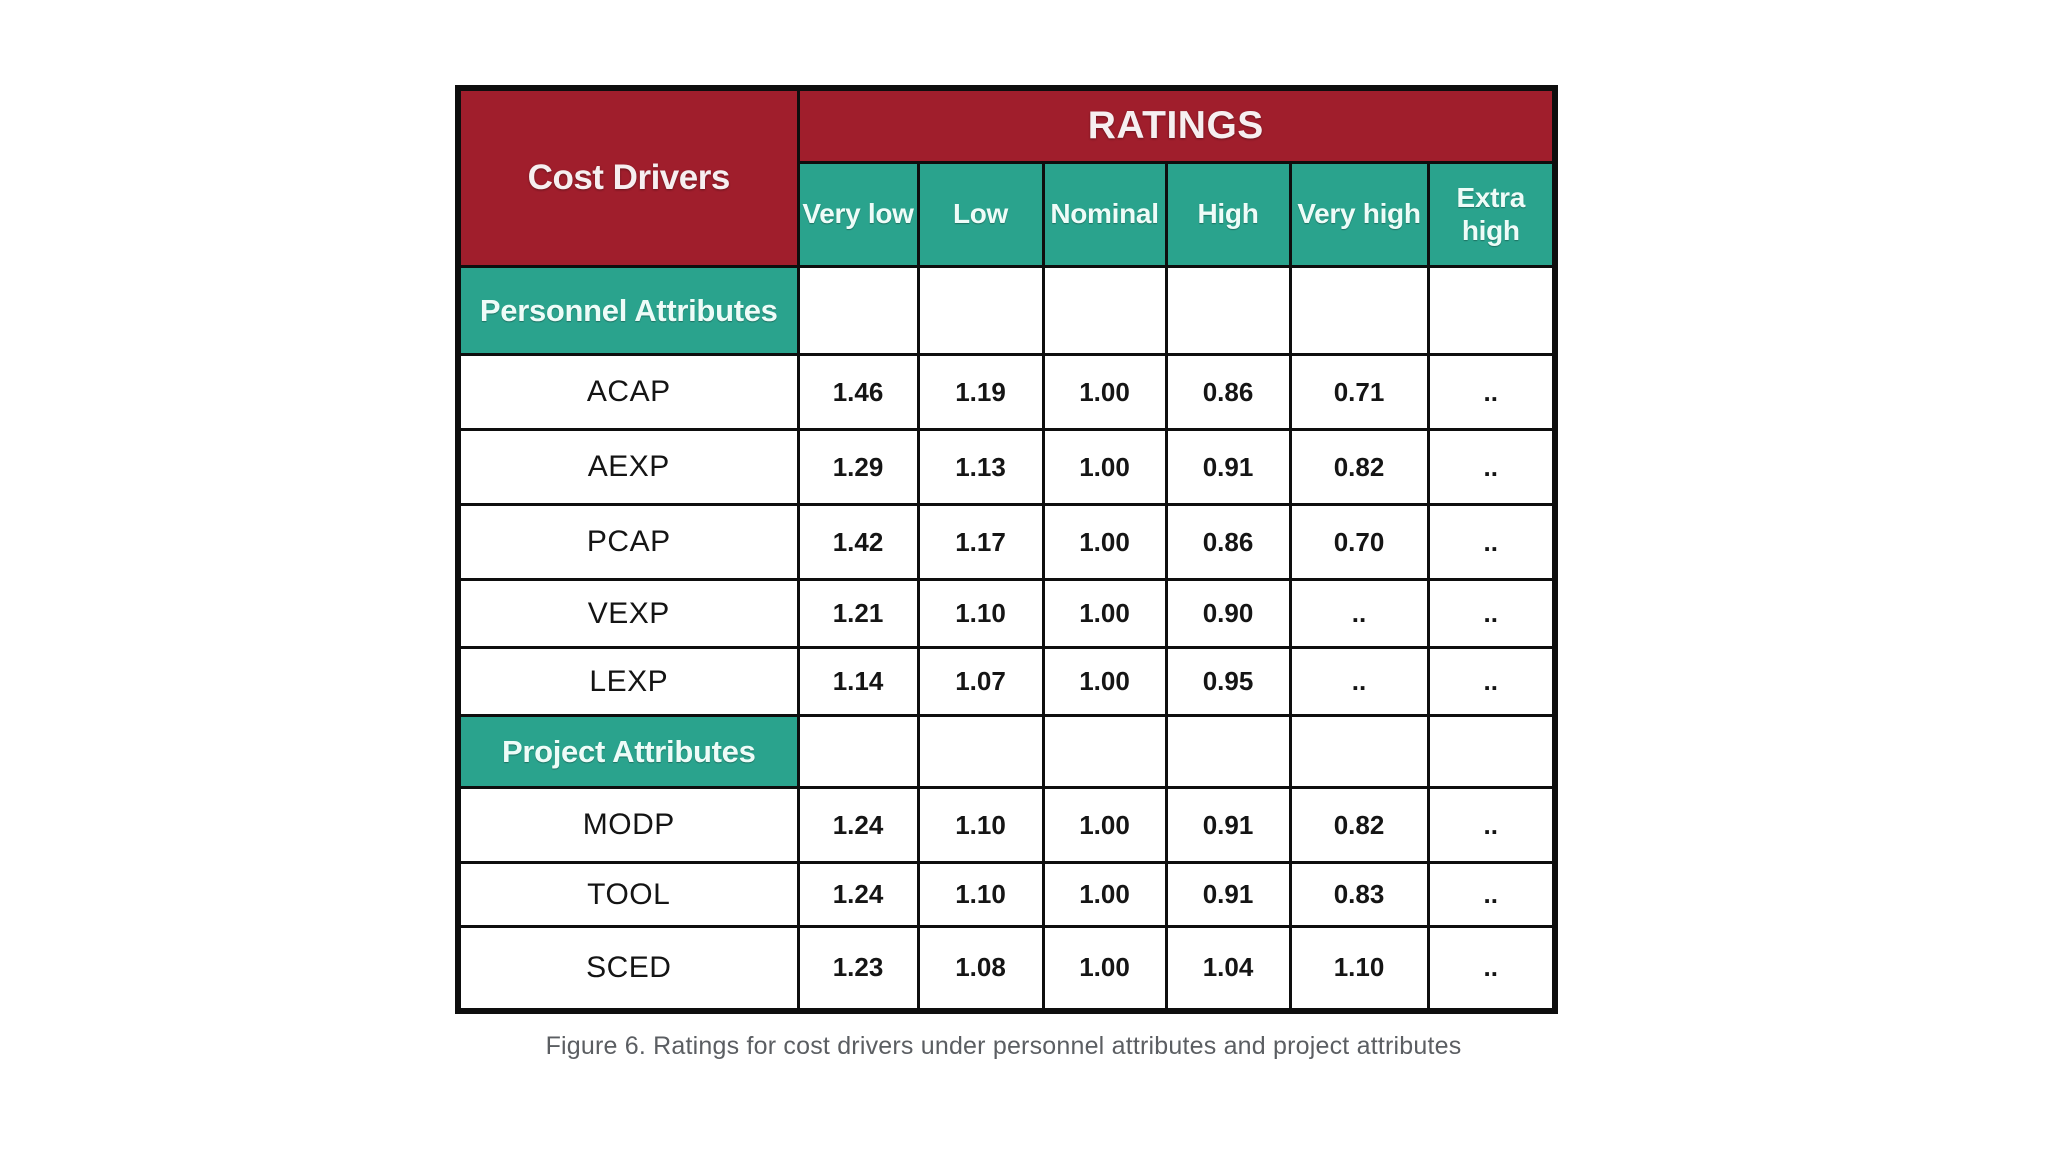 This screenshot has width=2048, height=1152. I want to click on table-row-aexp: AEXP 1.29 1.13 1.00 0.91 0.82 .., so click(1006, 467).